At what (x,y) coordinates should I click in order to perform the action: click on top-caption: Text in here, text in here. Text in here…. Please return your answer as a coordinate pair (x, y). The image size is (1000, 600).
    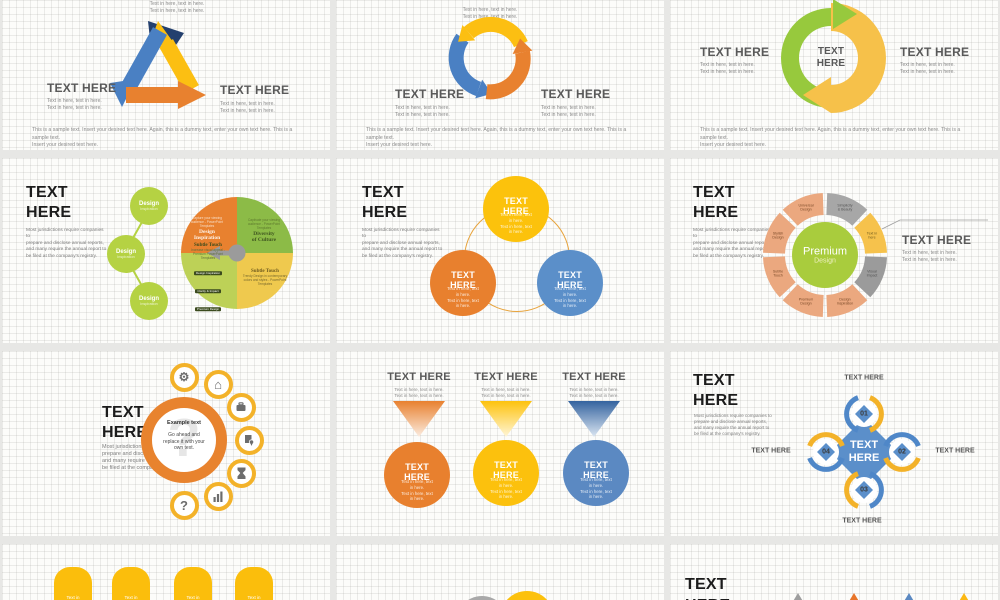
    Looking at the image, I should click on (490, 13).